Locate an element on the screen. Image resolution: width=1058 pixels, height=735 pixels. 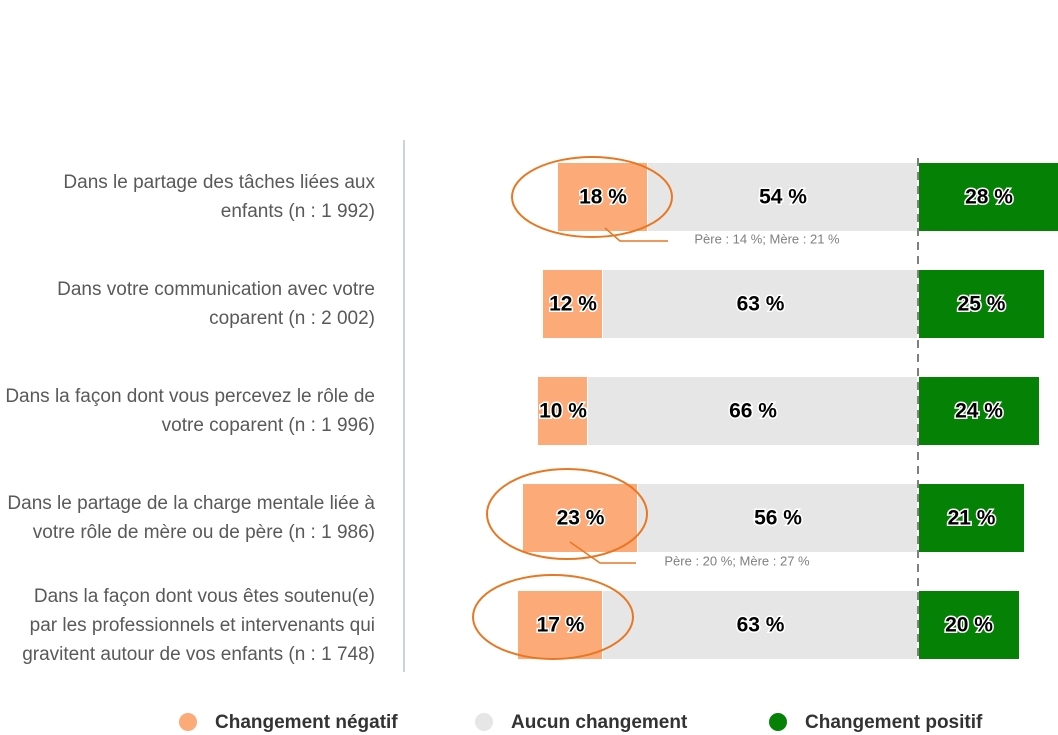
value-label: 66 % is located at coordinates (753, 411).